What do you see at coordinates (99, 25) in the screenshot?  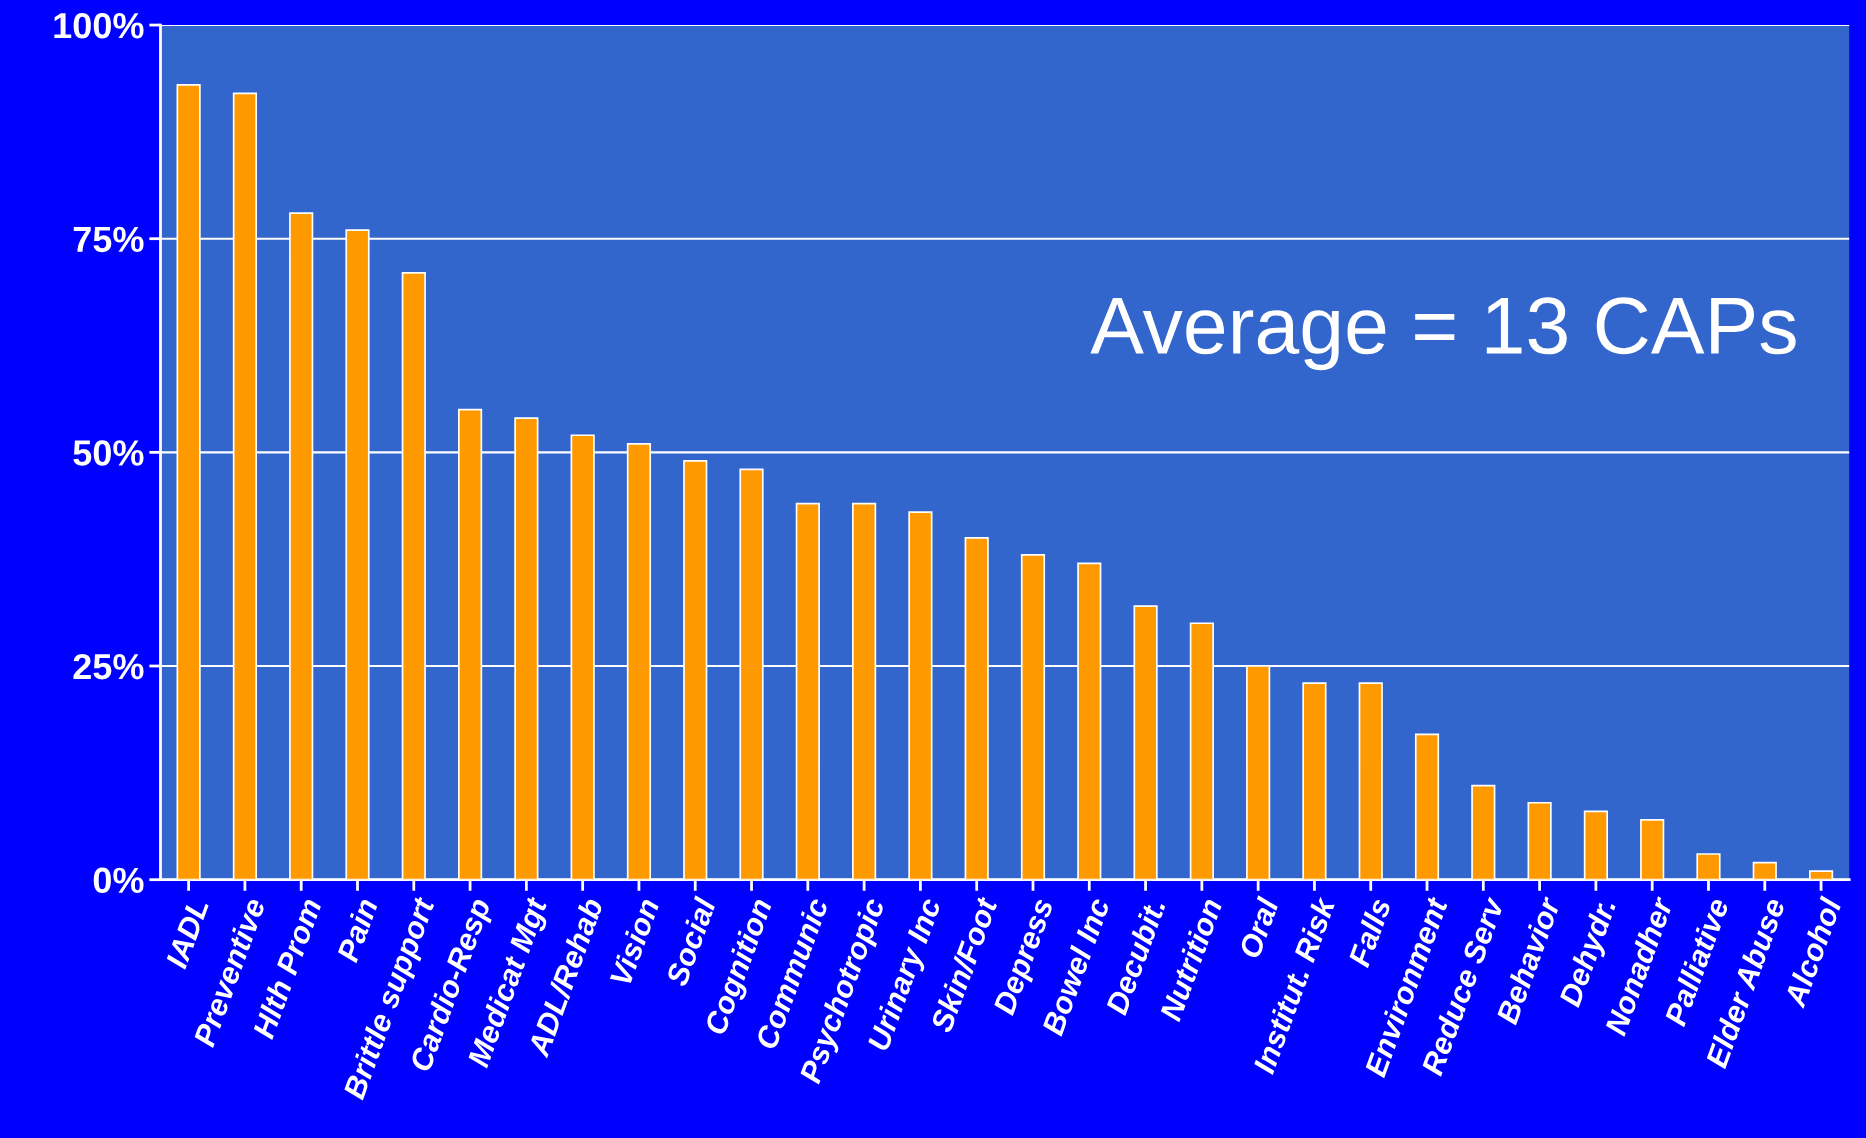 I see `y-tick-label: 100%` at bounding box center [99, 25].